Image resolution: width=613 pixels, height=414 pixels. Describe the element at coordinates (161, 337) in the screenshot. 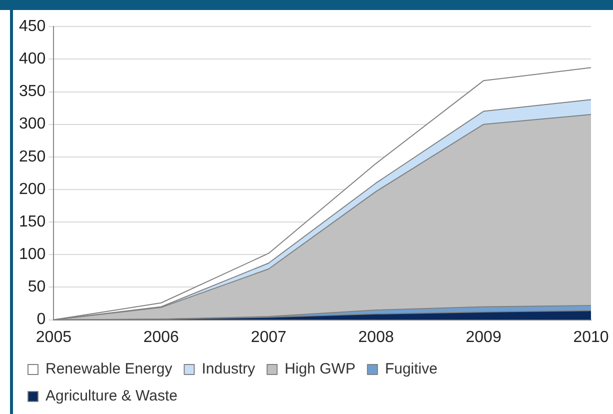

I see `x-tick-label: 2006` at that location.